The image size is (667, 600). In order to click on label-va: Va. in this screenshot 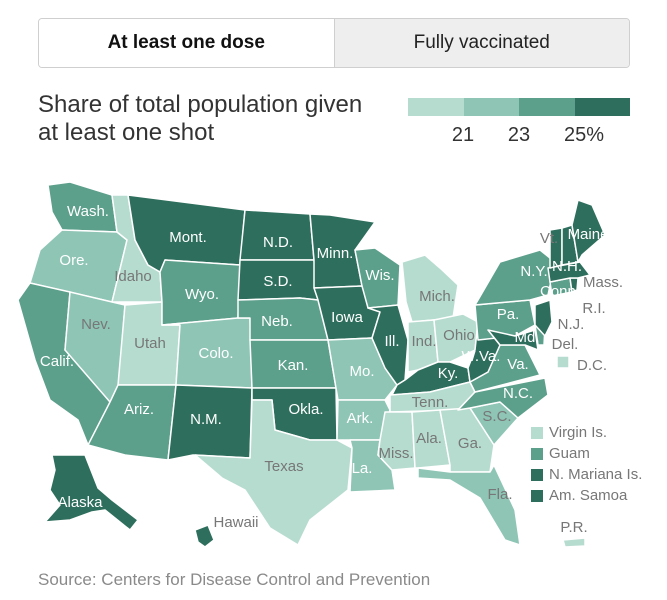, I will do `click(517, 364)`.